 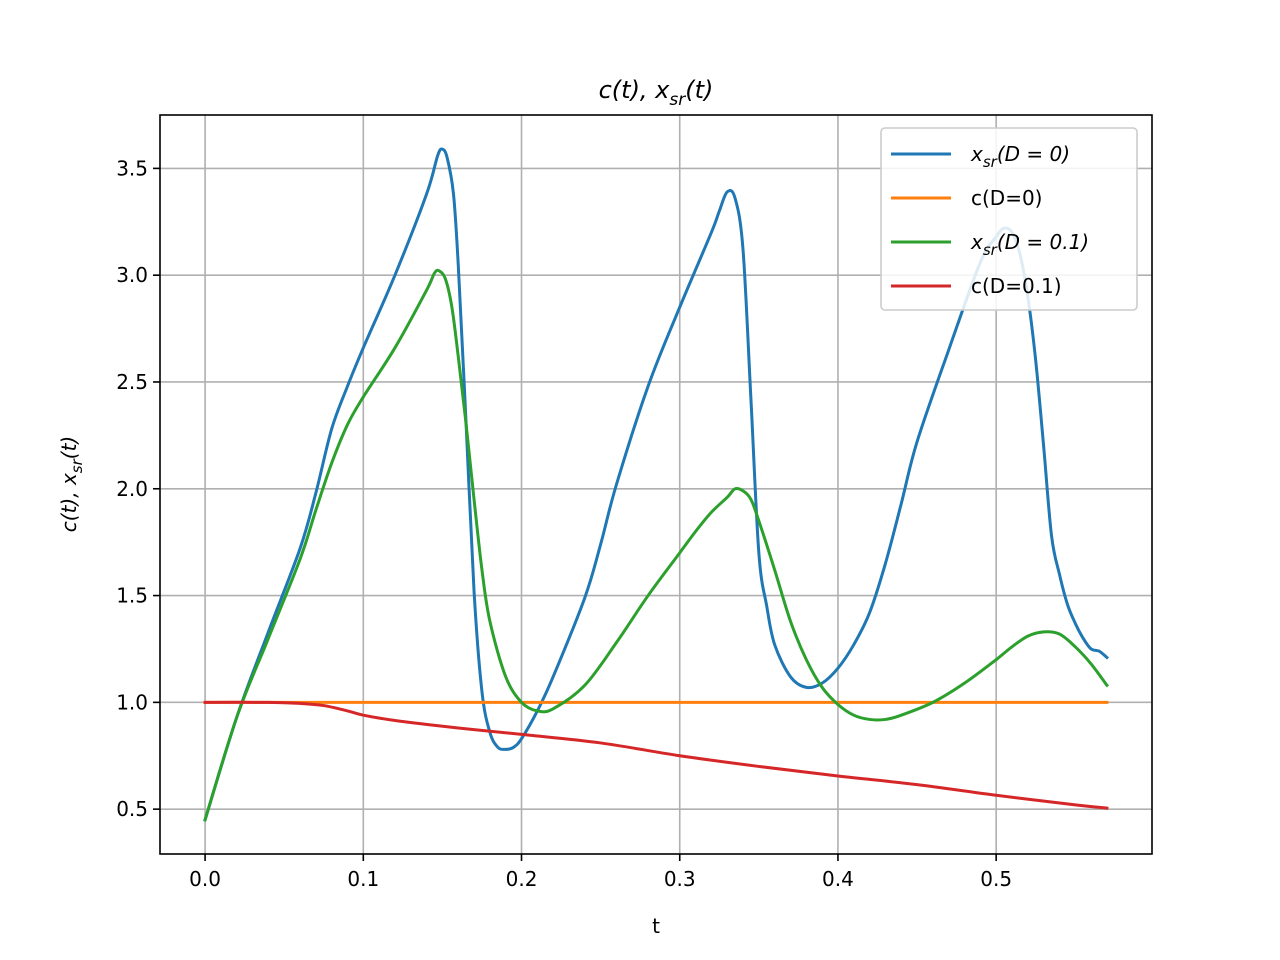 I want to click on y-axis-label-subscript: sr, so click(x=77, y=465).